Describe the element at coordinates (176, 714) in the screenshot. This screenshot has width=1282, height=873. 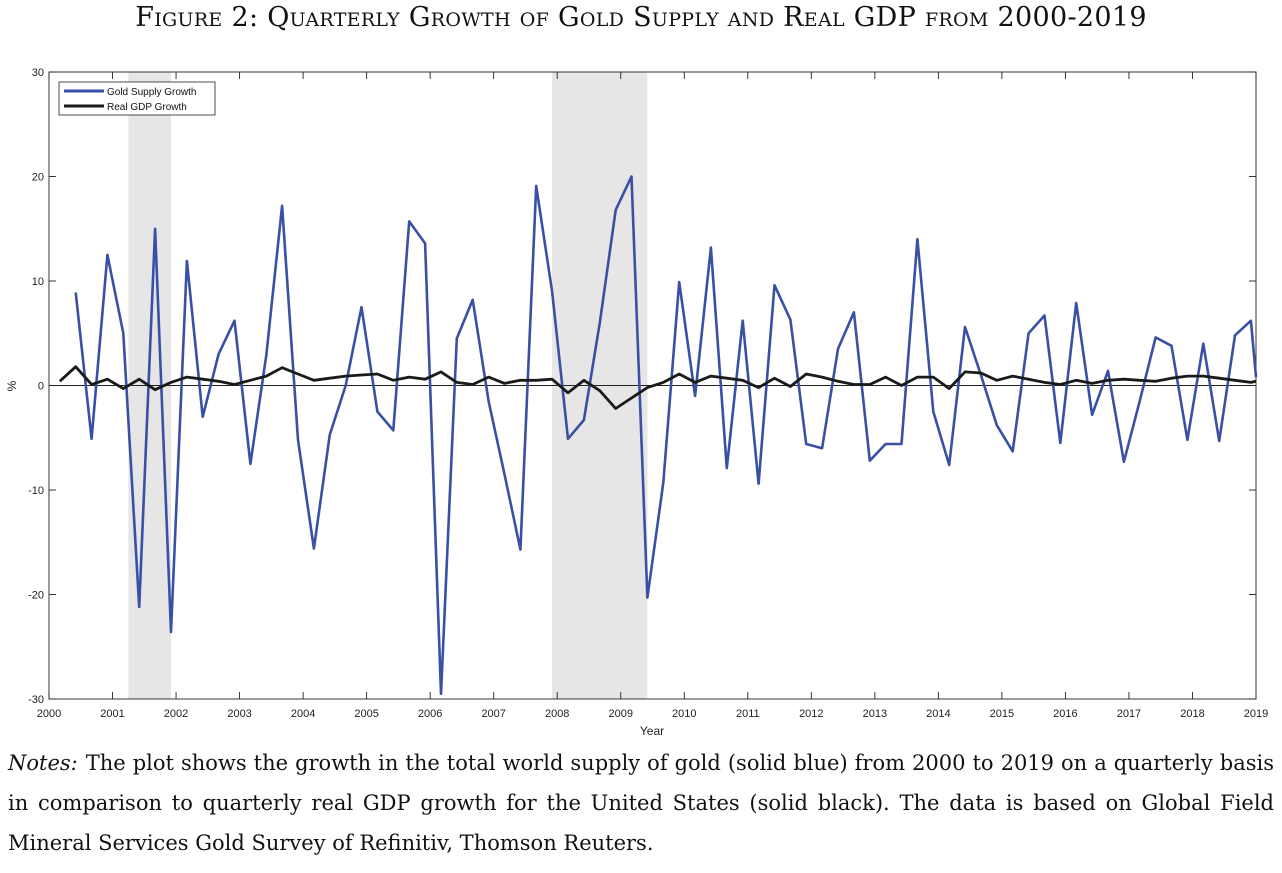
I see `x-tick-label: 2002` at that location.